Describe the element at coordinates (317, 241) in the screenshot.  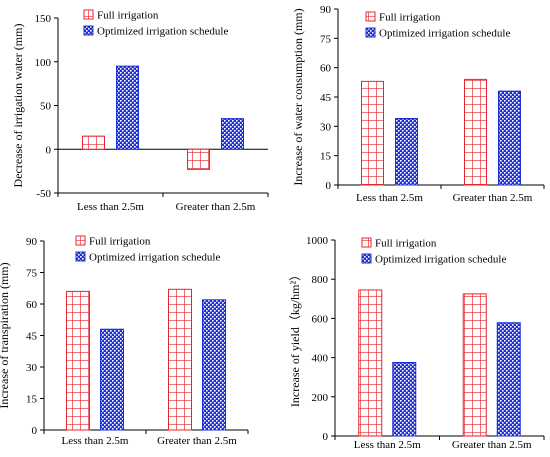
I see `y-tick-label: 1000` at that location.